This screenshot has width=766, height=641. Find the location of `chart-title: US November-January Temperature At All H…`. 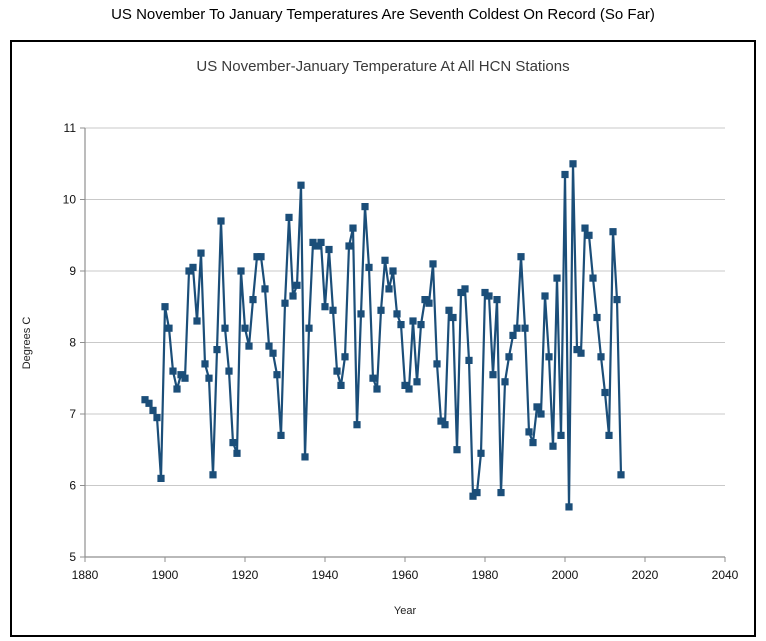

chart-title: US November-January Temperature At All H… is located at coordinates (383, 66).